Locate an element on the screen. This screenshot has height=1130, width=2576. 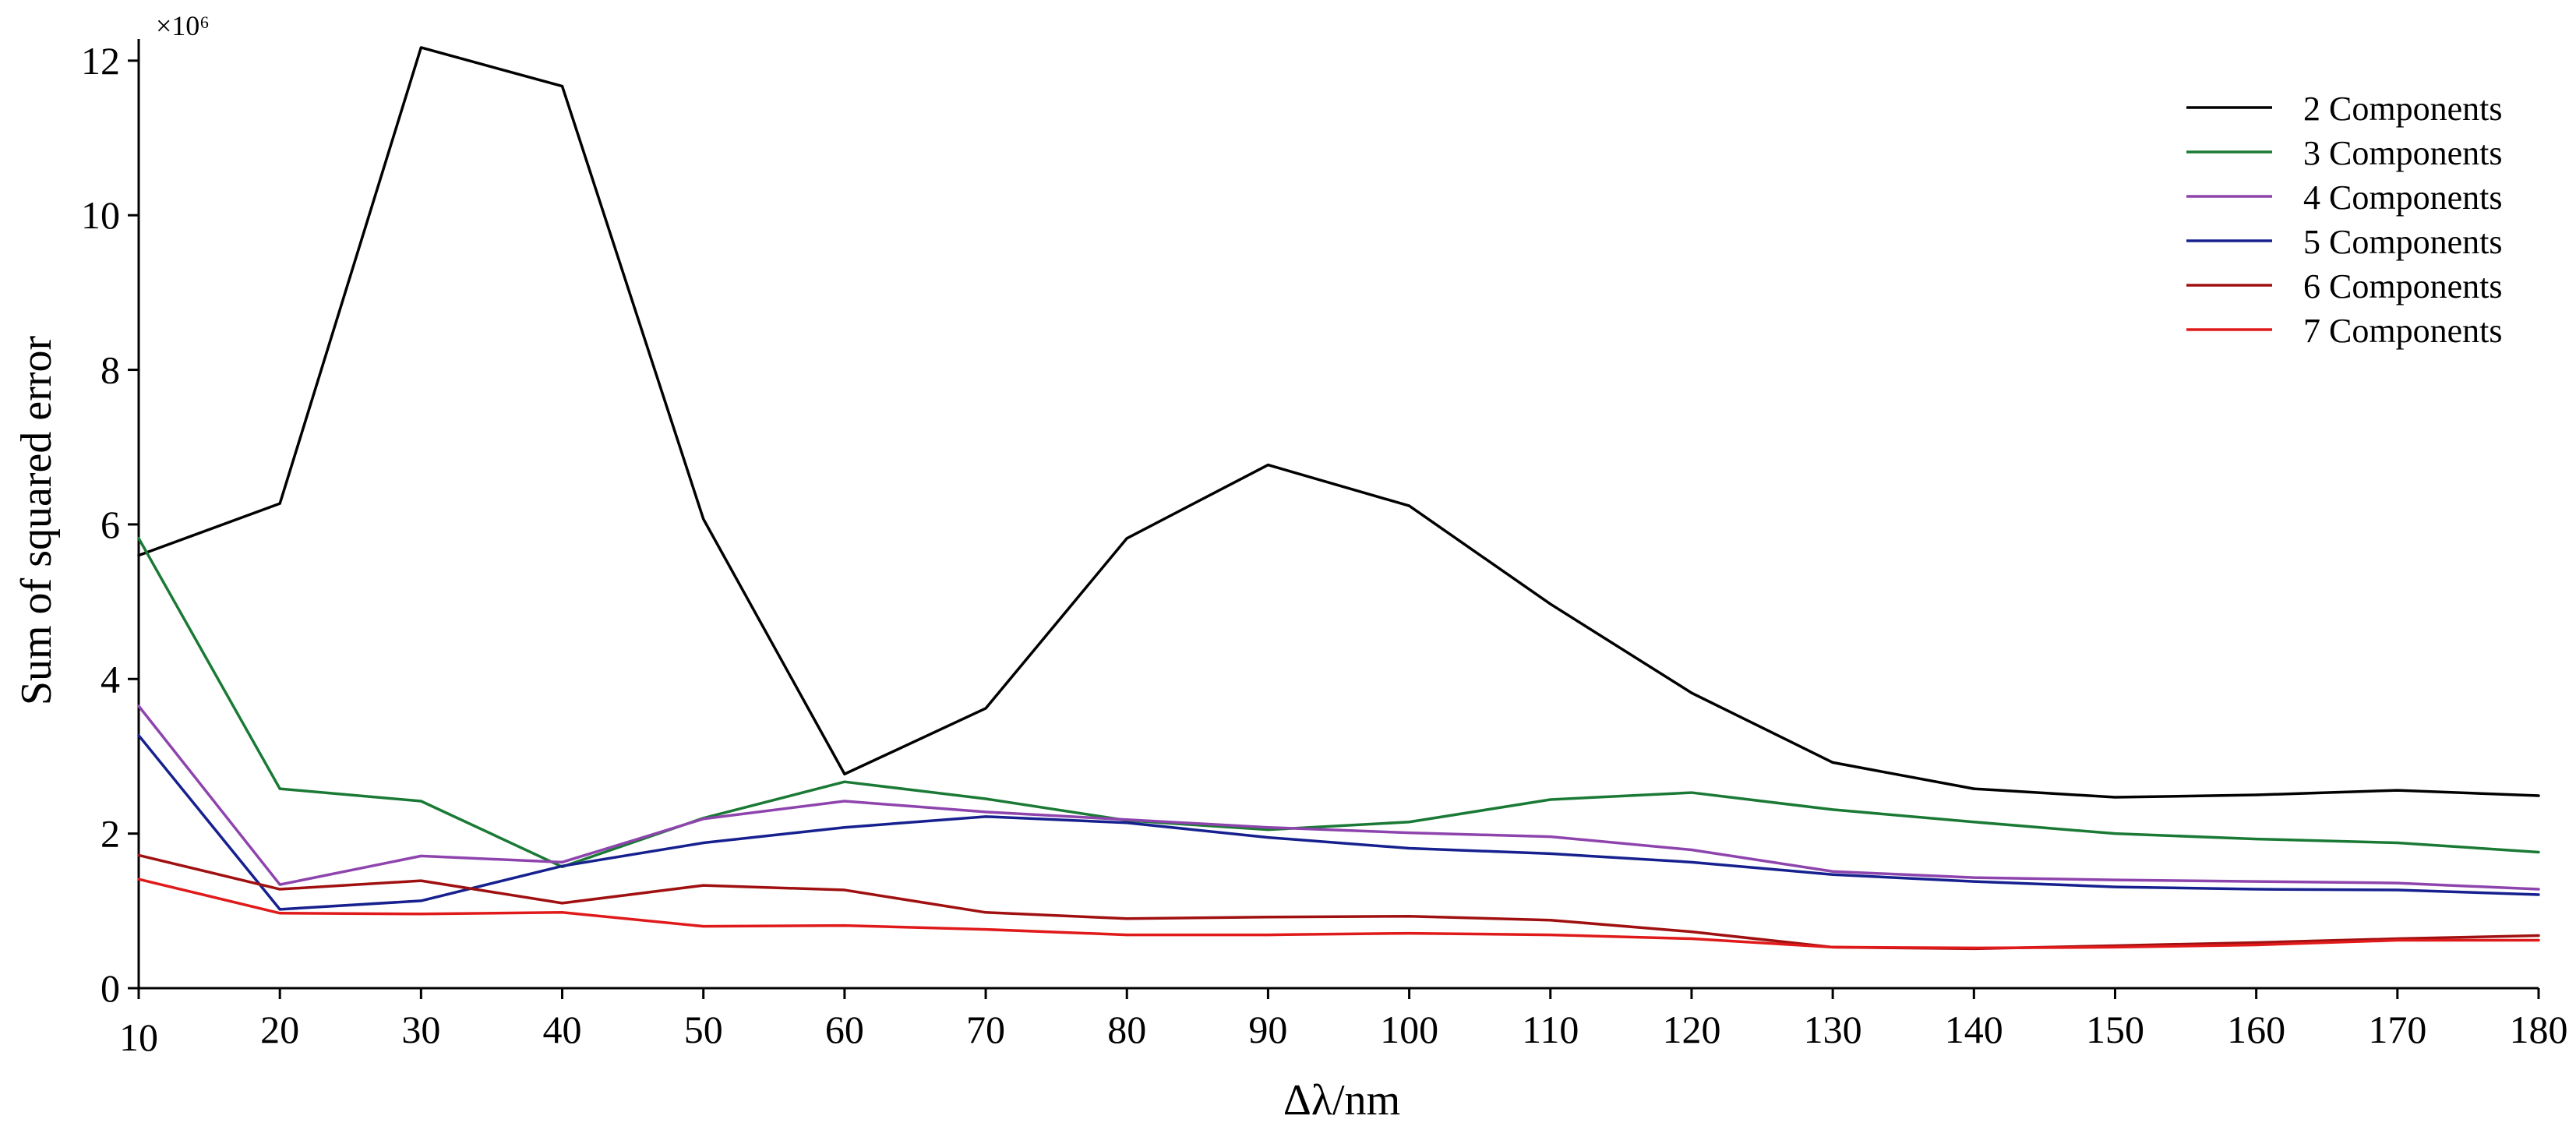
x-tick-label: 80 is located at coordinates (1126, 1029).